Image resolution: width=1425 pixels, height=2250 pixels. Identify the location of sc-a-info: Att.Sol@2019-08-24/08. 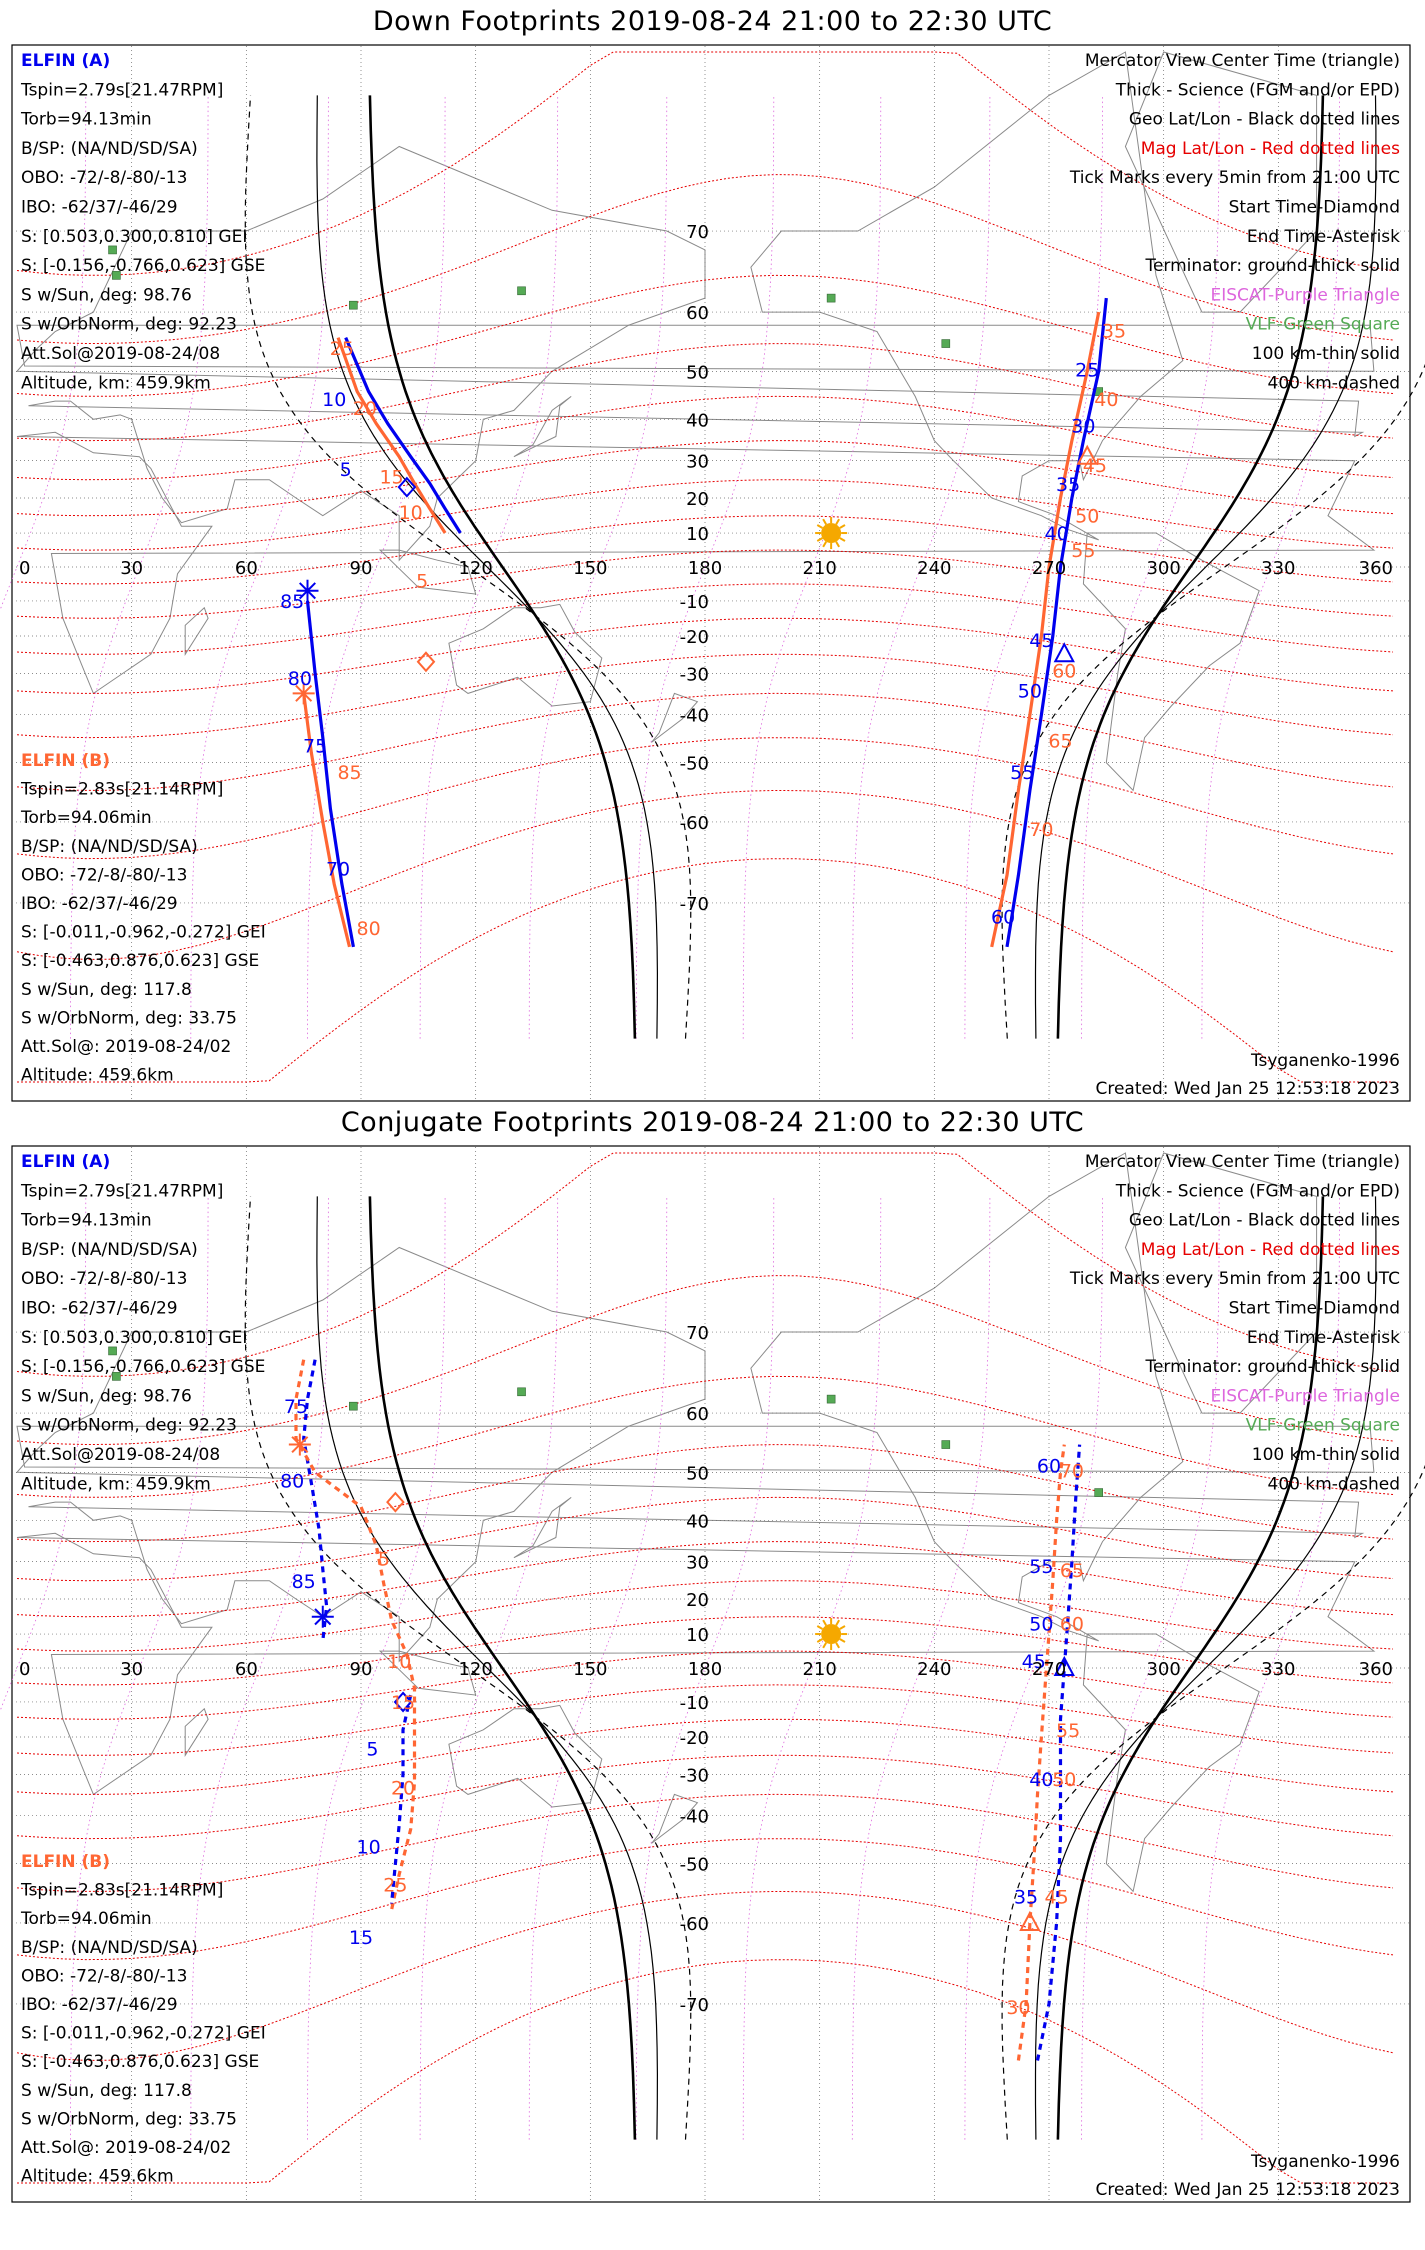
(120, 1455).